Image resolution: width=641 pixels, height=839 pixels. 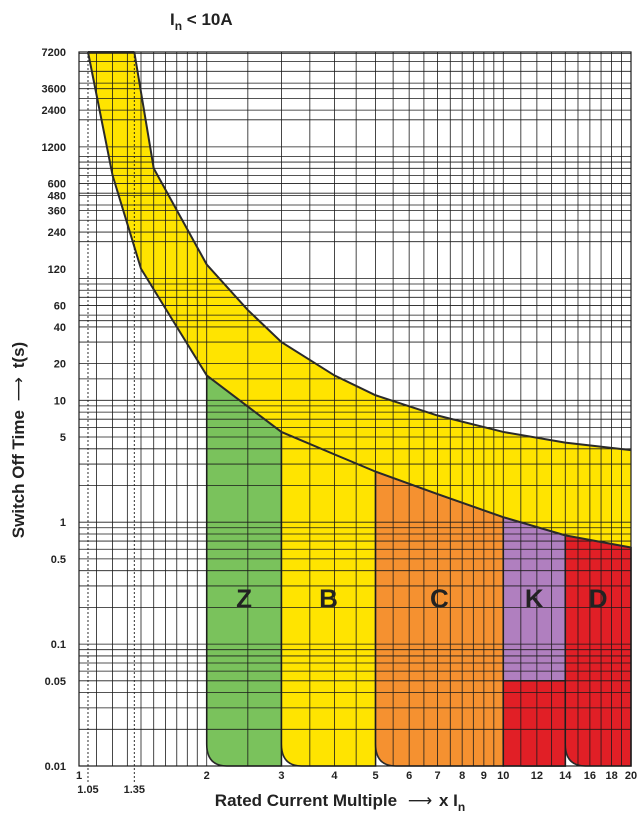 I want to click on x-tick-label: 8, so click(x=462, y=776).